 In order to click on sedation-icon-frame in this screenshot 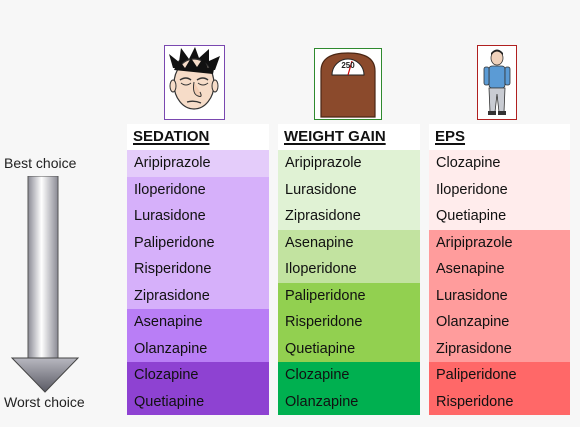, I will do `click(194, 82)`.